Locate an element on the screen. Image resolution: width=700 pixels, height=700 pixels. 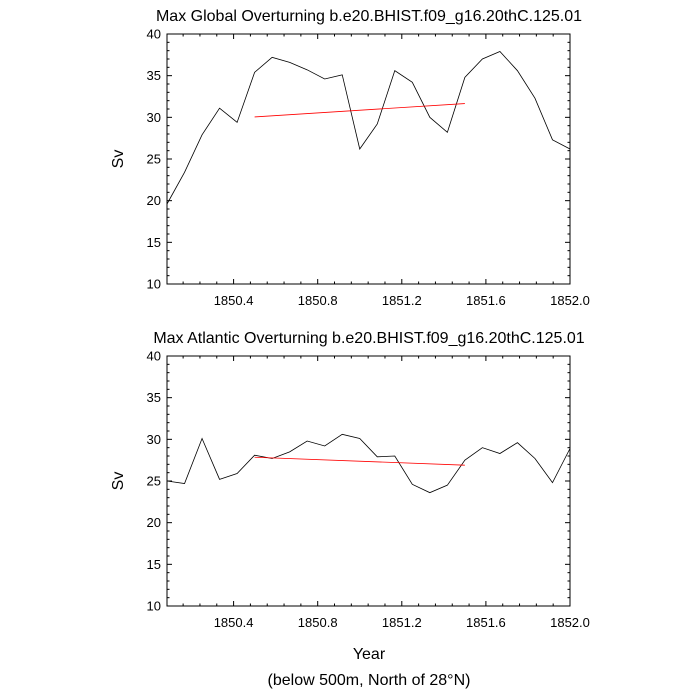
atlantic-trend-line is located at coordinates (359, 461).